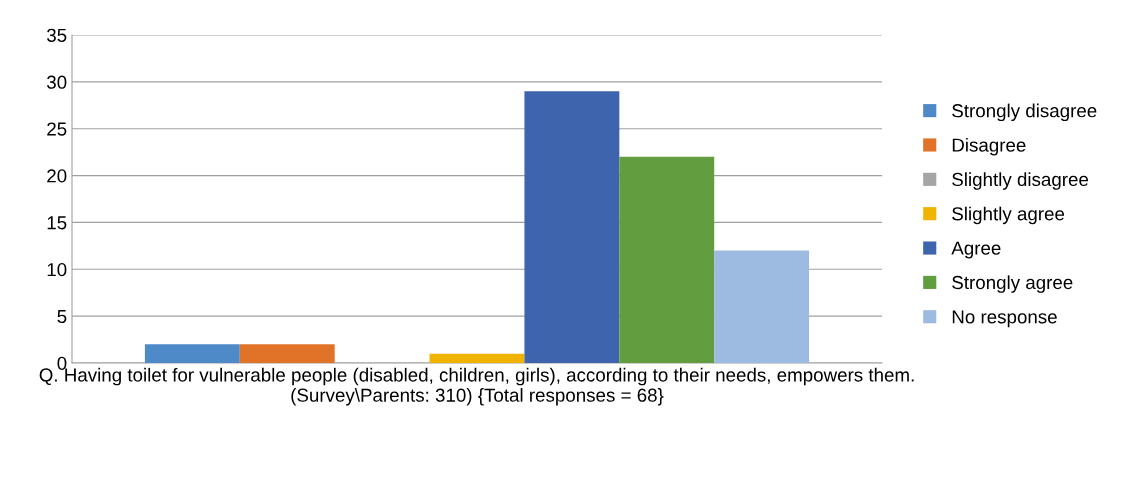 The height and width of the screenshot is (488, 1146). I want to click on legend-label: Disagree, so click(989, 146).